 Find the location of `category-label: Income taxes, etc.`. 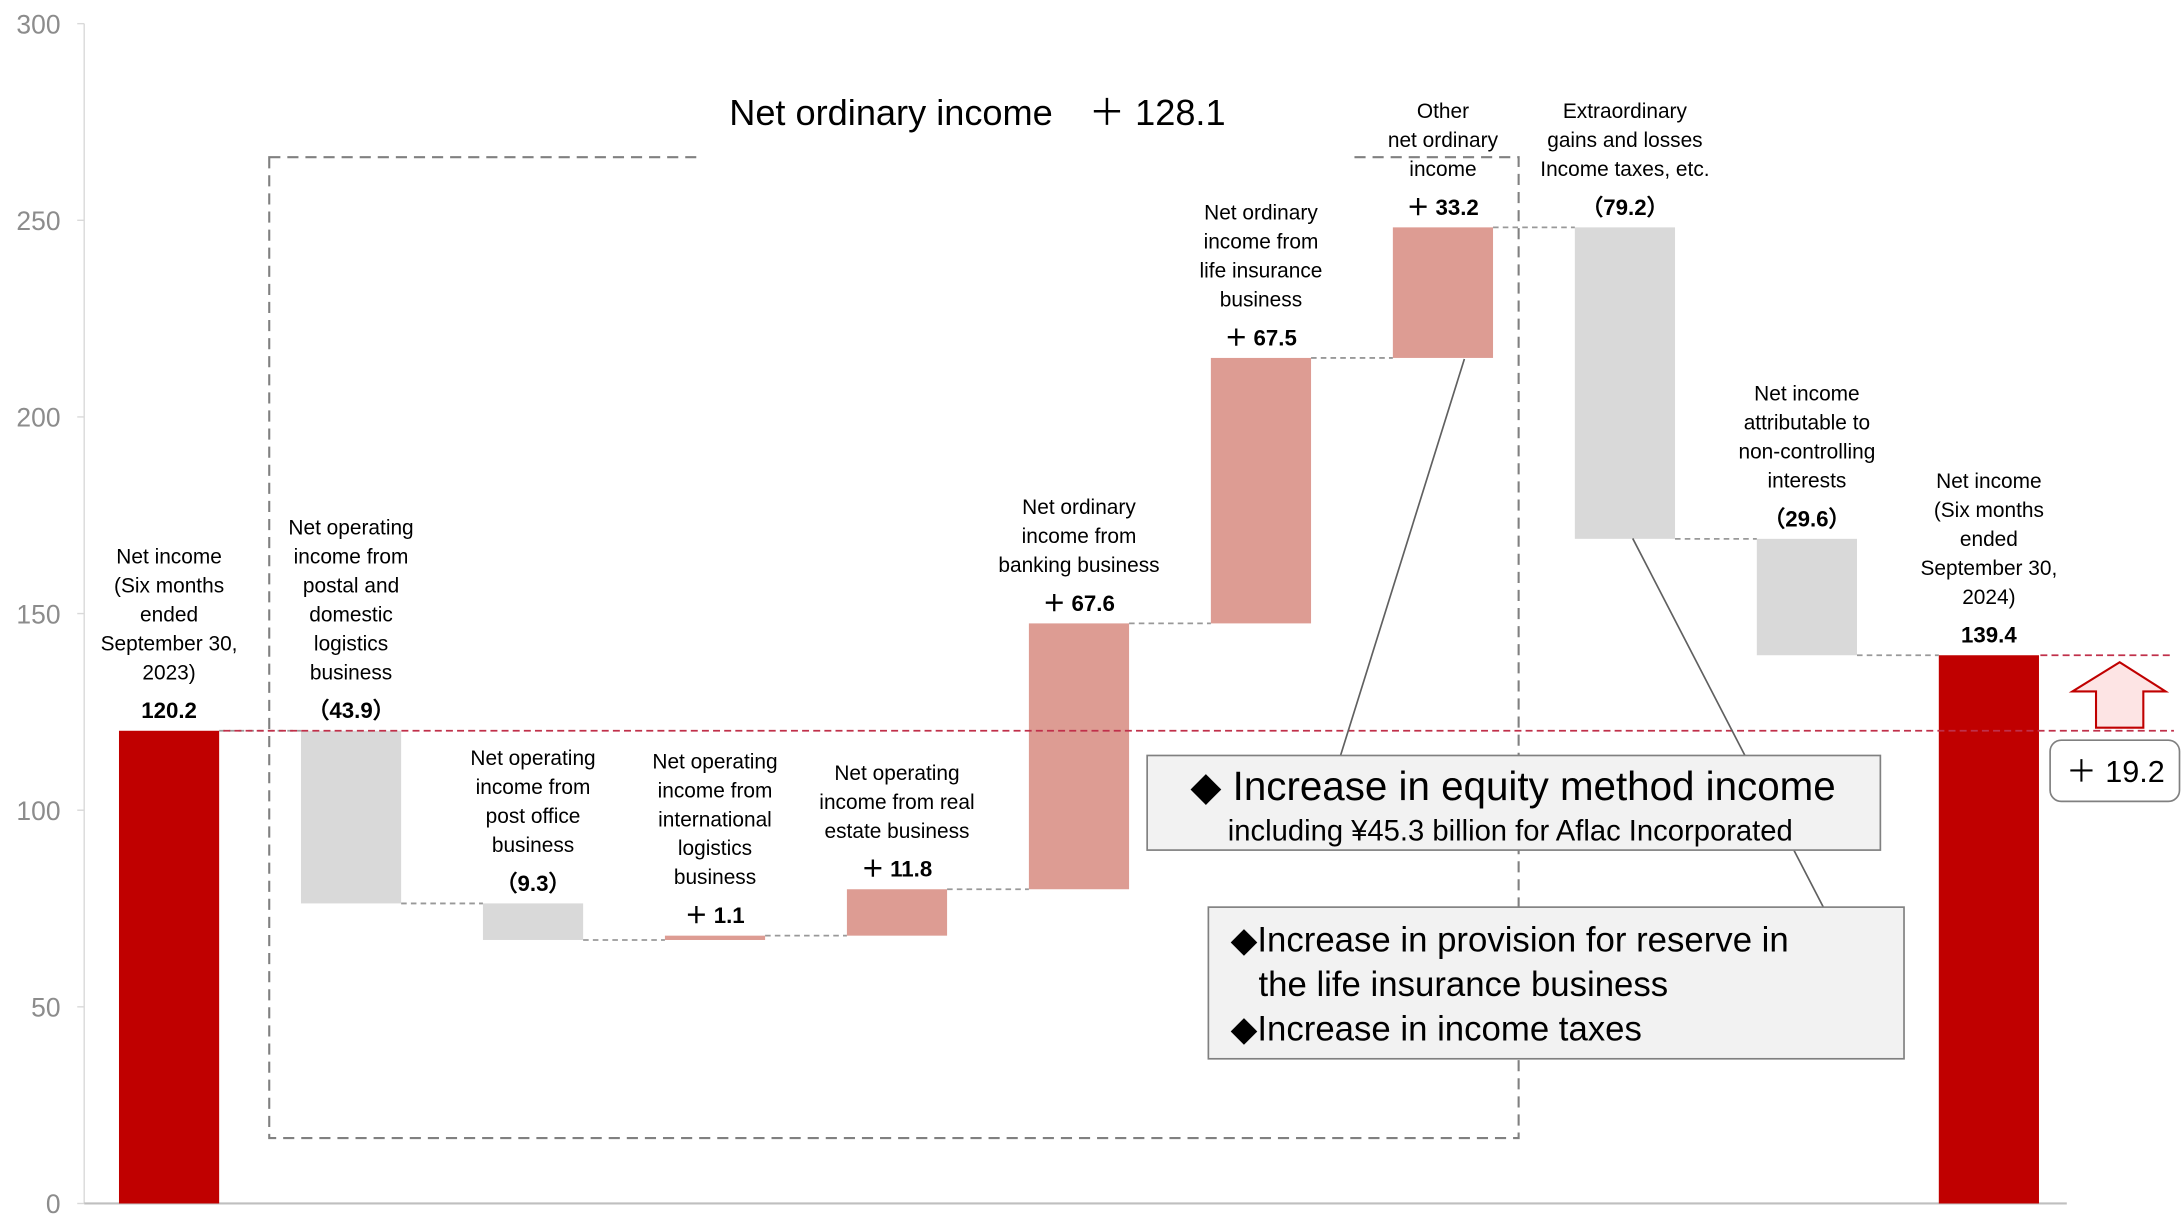

category-label: Income taxes, etc. is located at coordinates (1624, 169).